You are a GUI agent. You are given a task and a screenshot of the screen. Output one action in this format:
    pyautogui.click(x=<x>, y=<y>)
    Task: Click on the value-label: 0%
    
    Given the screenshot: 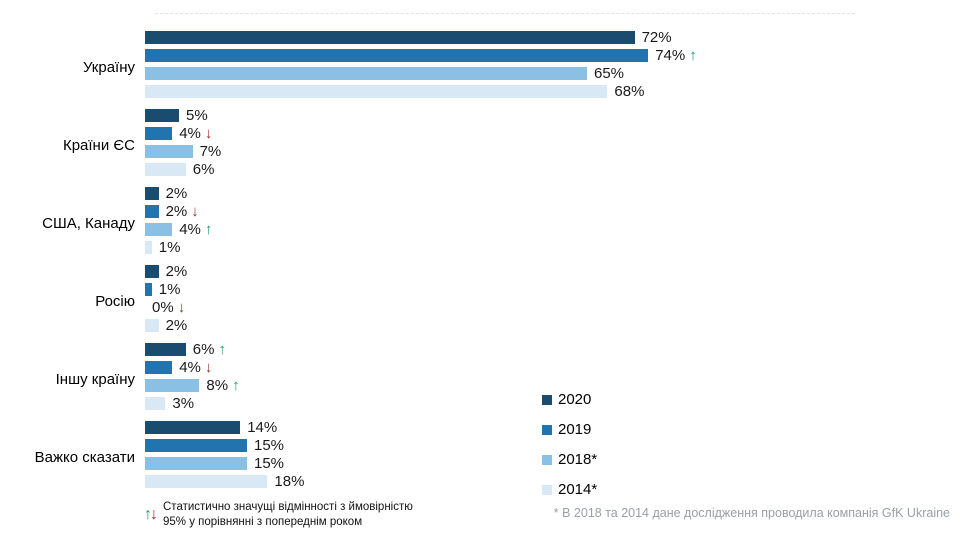 What is the action you would take?
    pyautogui.click(x=163, y=307)
    